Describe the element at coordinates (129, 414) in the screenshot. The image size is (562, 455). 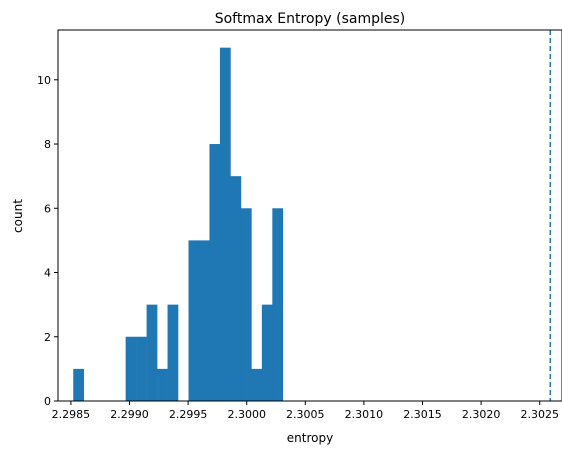
I see `x-tick-label: 2.2990` at that location.